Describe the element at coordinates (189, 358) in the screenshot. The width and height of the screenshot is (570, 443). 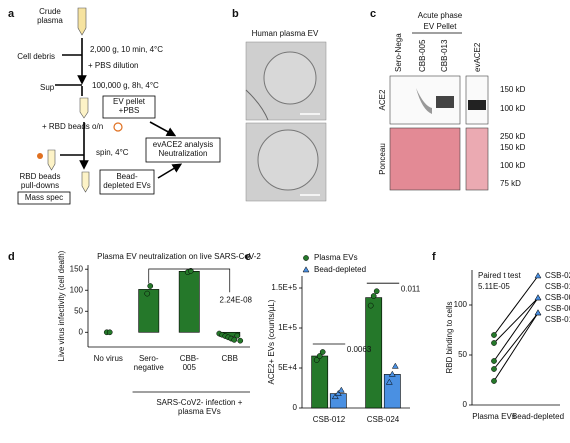
I see `text-line: CBB-` at that location.